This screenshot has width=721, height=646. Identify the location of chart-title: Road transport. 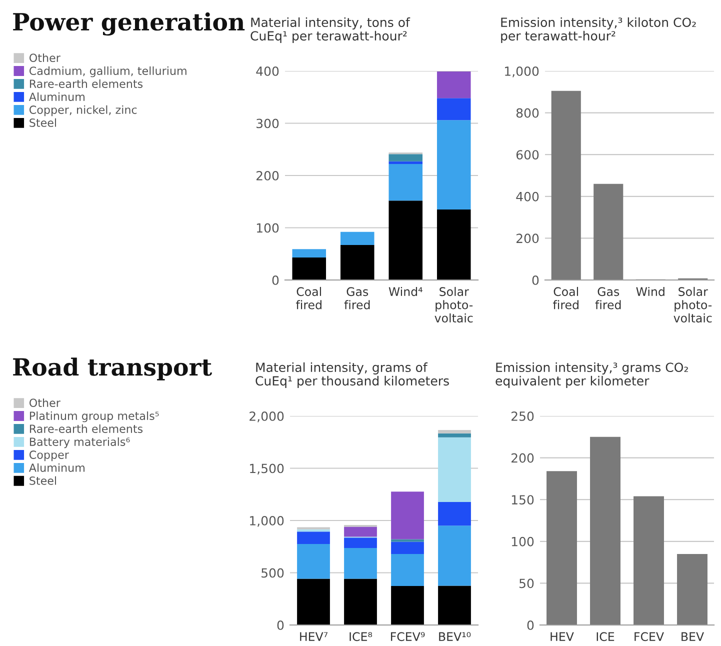
(112, 369).